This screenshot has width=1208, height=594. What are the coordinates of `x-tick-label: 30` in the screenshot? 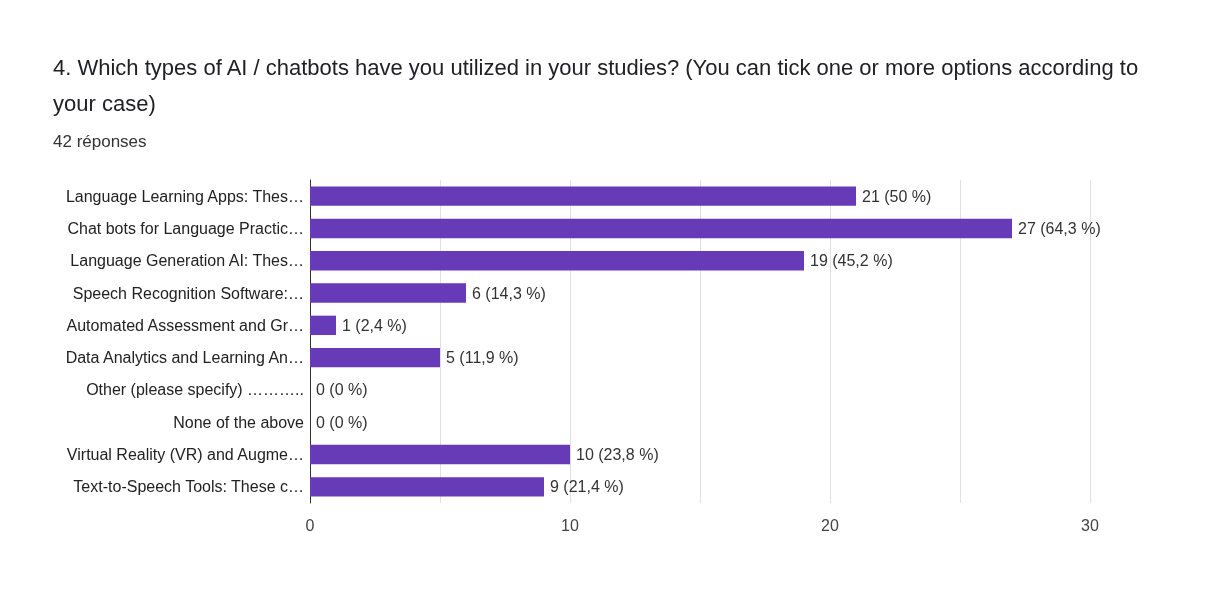 It's located at (1090, 525).